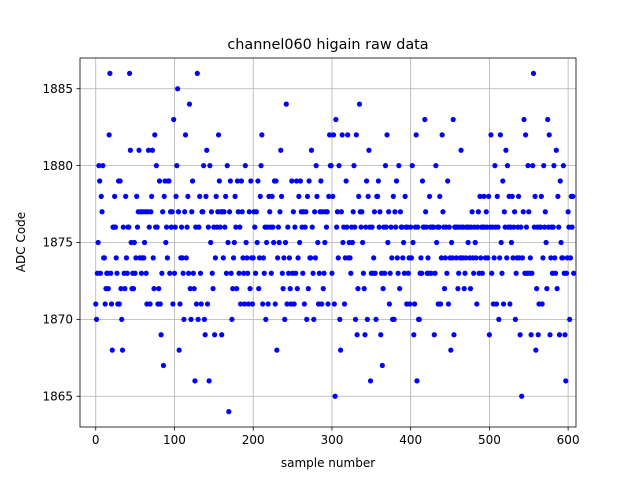 The width and height of the screenshot is (640, 480). I want to click on x-axis-label: sample number, so click(328, 463).